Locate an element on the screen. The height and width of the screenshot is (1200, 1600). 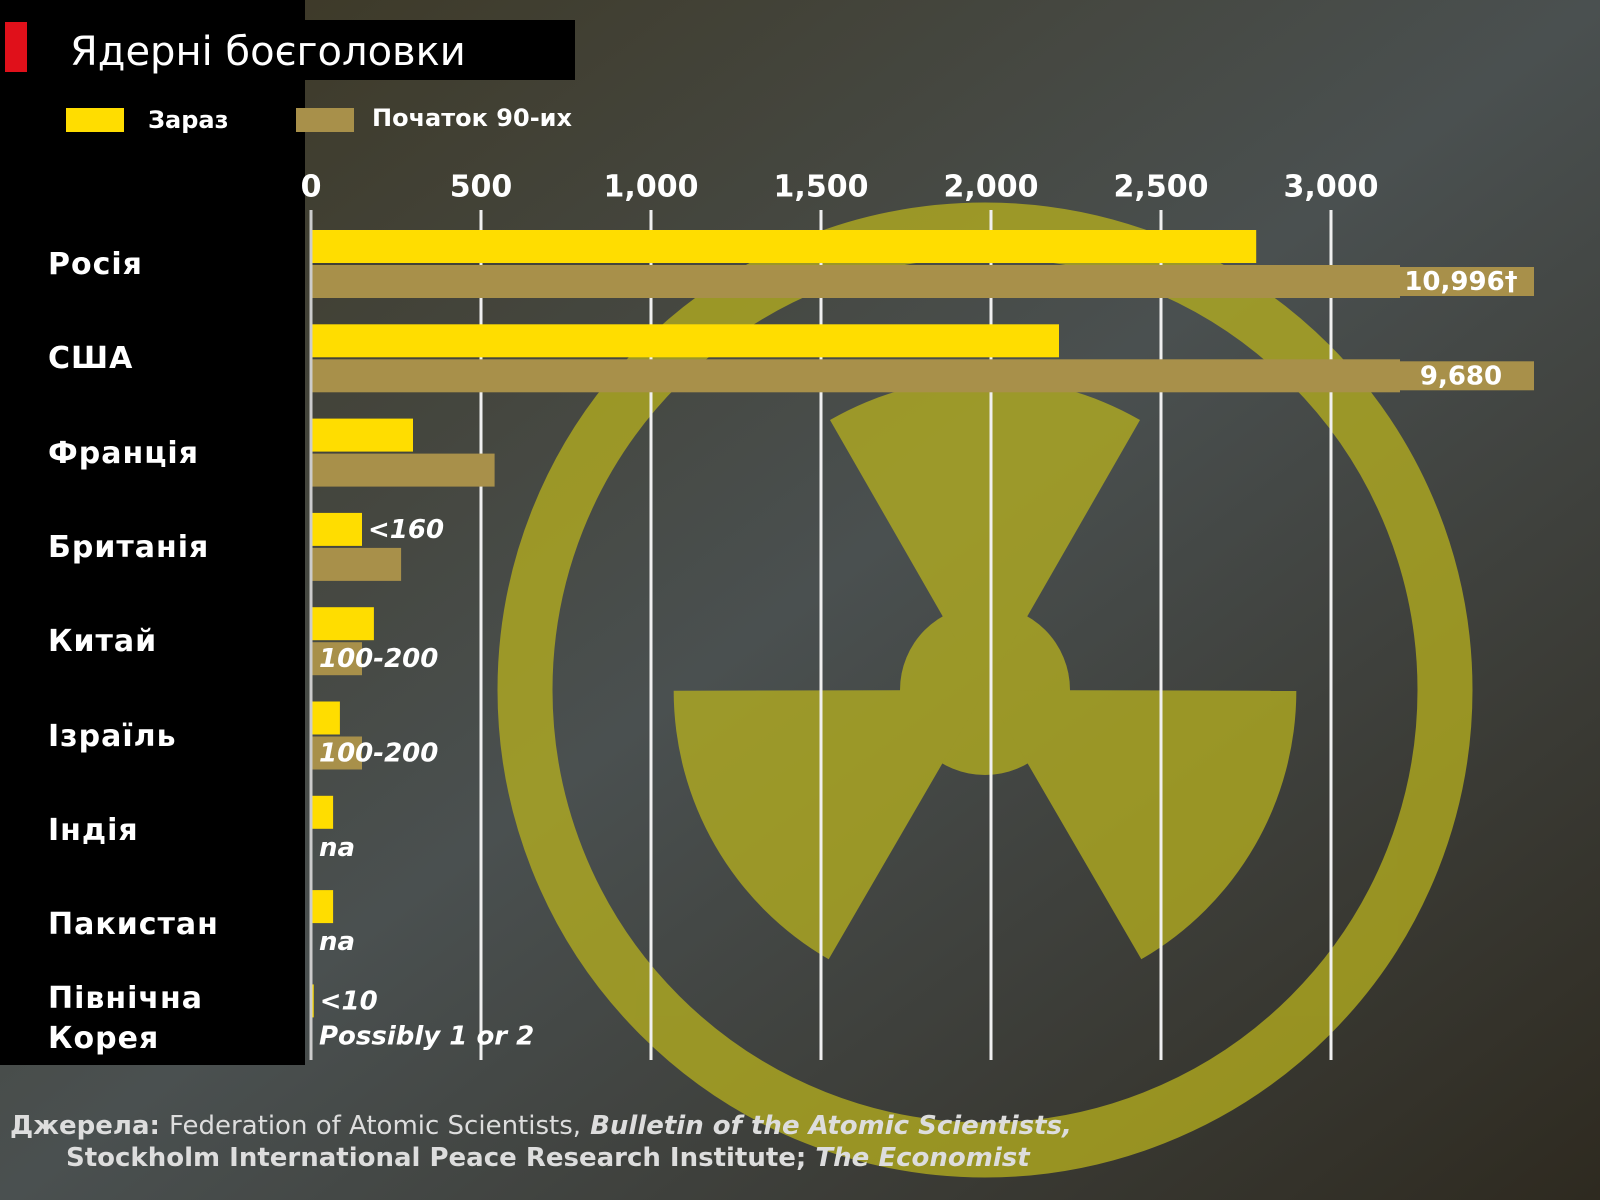
x-tick-label: 500 is located at coordinates (481, 187).